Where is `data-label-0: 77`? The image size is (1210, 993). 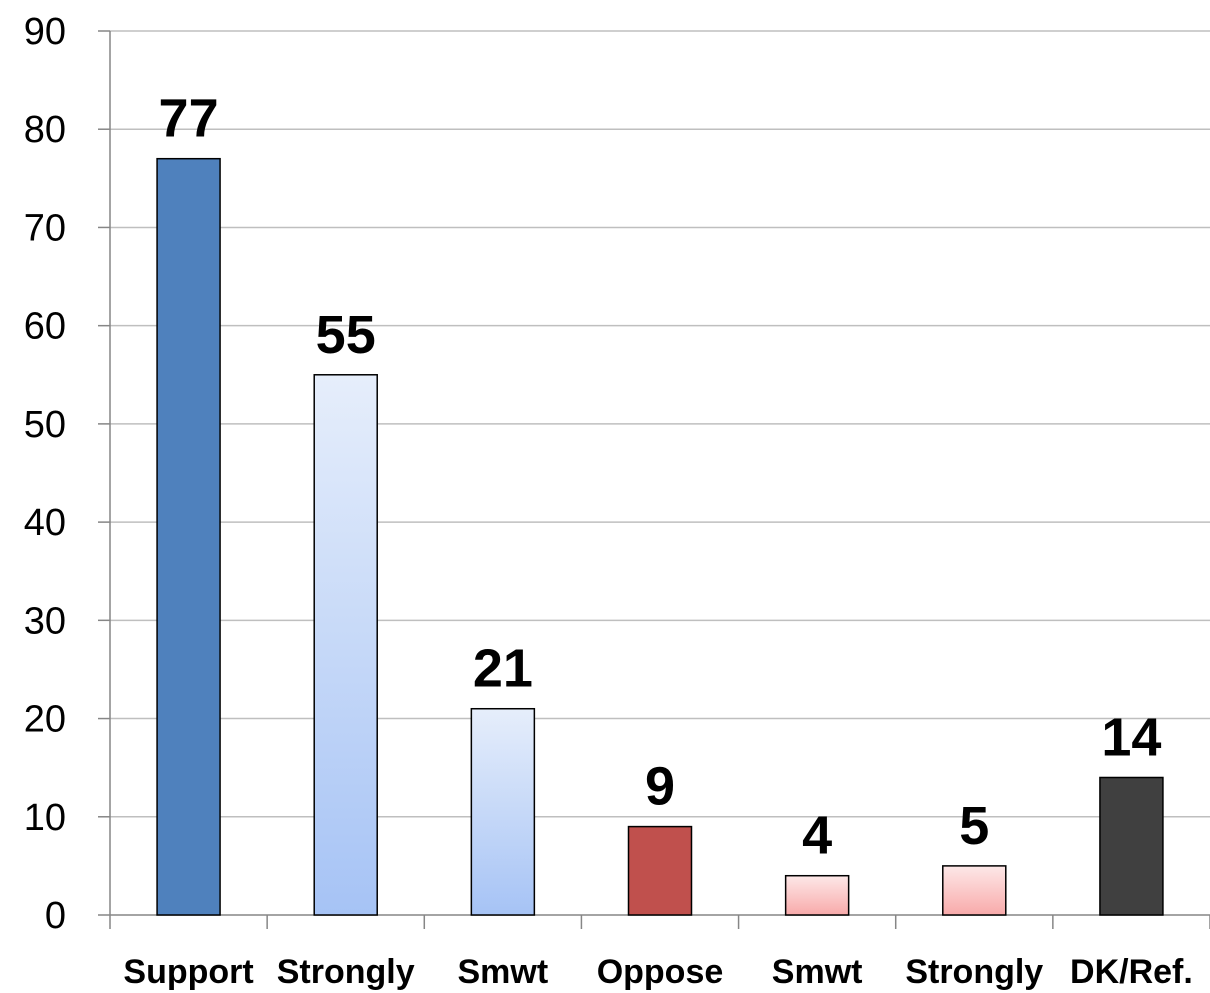
data-label-0: 77 is located at coordinates (189, 119).